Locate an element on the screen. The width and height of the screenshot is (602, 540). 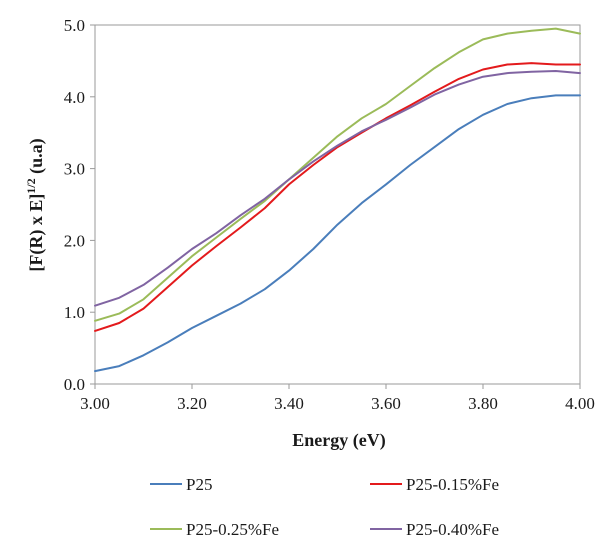
y-tick-label: 4.0 is located at coordinates (74, 97).